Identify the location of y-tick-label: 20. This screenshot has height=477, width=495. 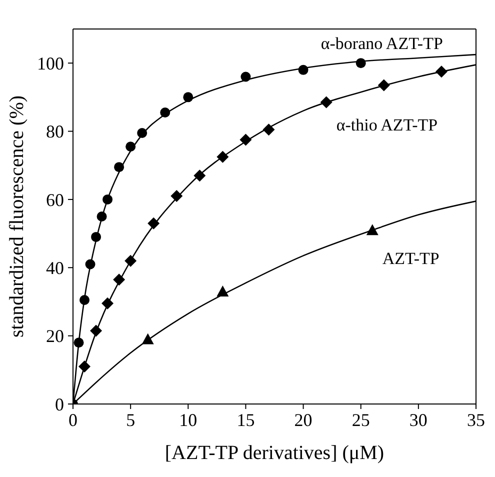
(55, 336).